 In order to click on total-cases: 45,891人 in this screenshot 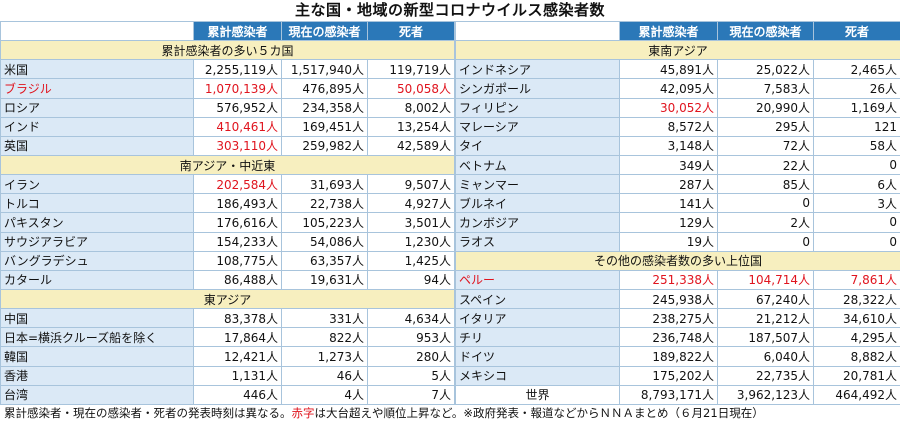, I will do `click(668, 69)`.